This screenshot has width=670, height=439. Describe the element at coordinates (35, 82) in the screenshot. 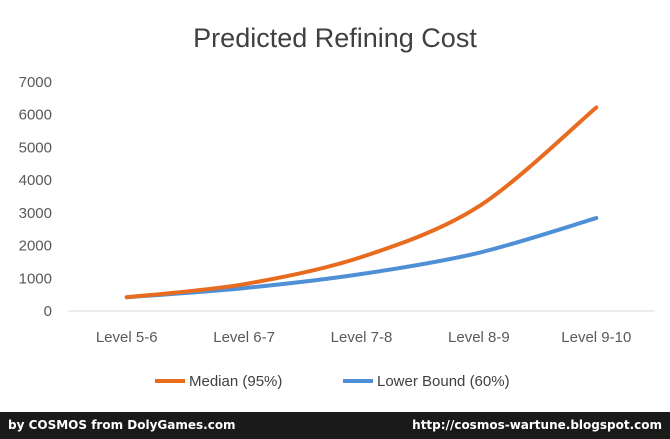

I see `y-tick-label-7000: 7000` at that location.